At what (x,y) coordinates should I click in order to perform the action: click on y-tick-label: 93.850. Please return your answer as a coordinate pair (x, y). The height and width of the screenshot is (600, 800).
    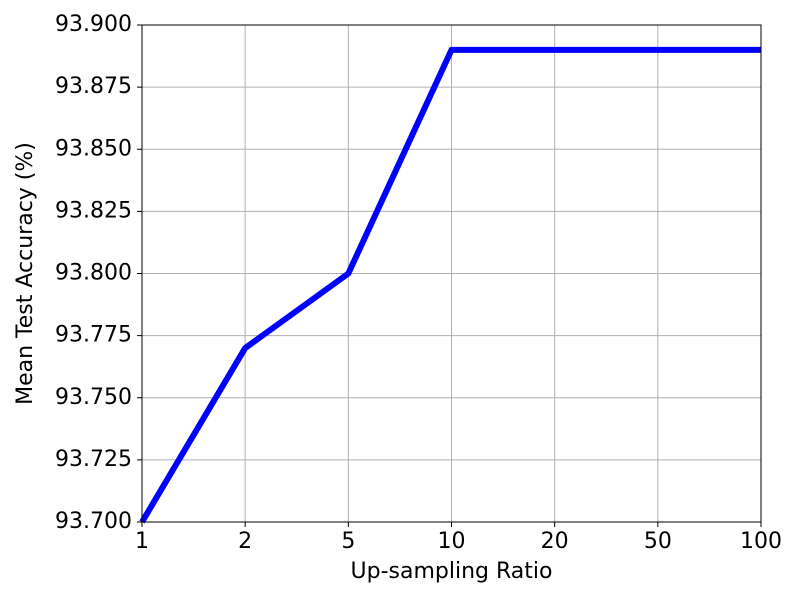
    Looking at the image, I should click on (93, 148).